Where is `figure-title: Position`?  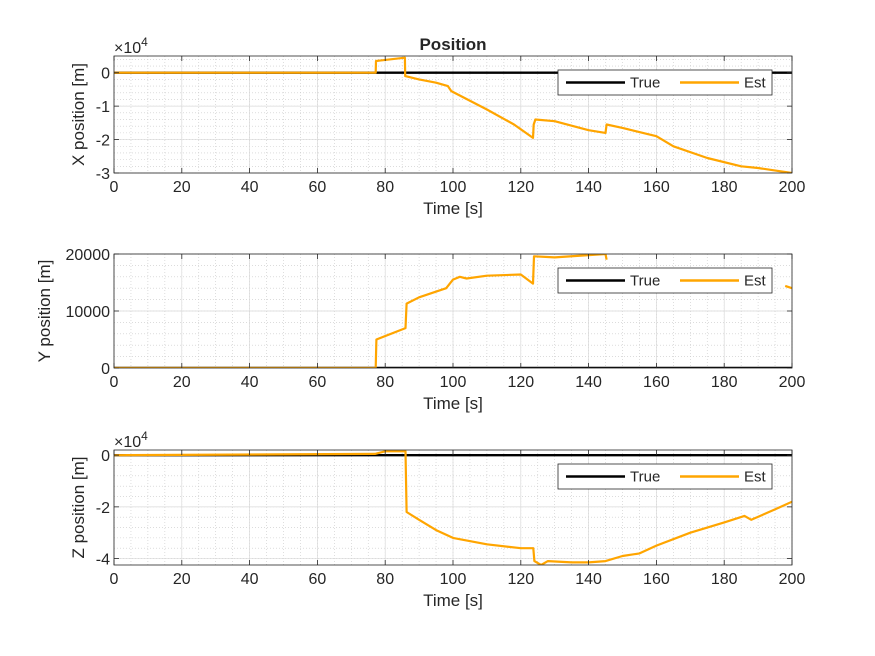
figure-title: Position is located at coordinates (452, 44).